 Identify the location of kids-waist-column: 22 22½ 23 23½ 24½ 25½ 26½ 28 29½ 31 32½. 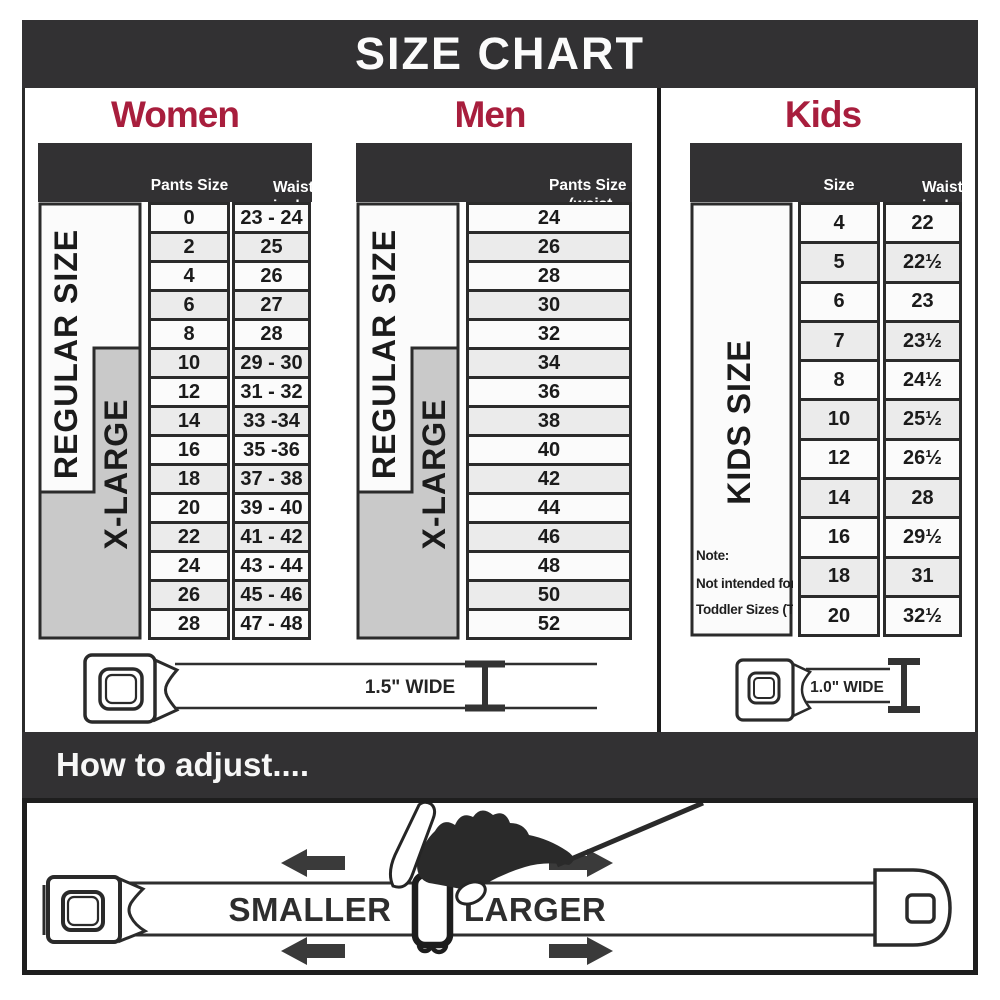
(922, 420).